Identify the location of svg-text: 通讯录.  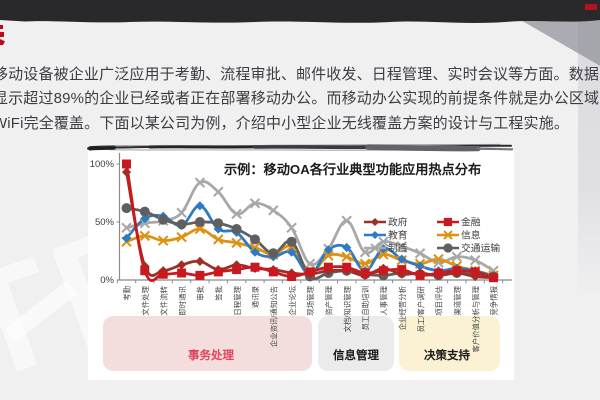
(255, 296).